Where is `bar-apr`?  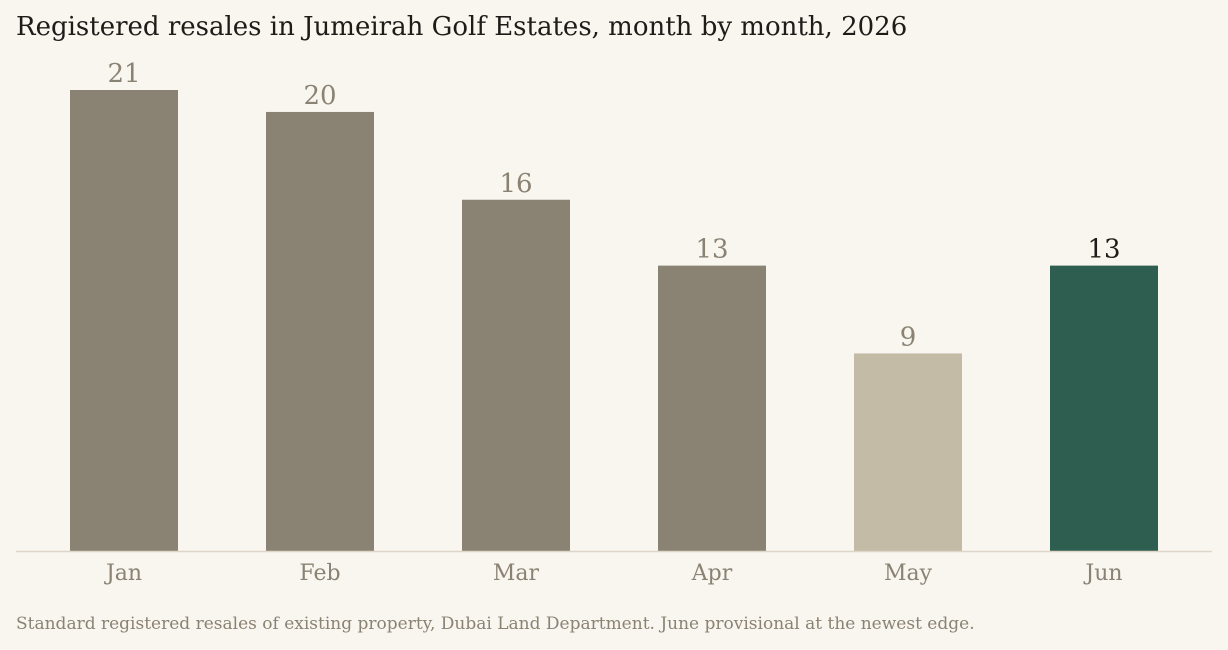
bar-apr is located at coordinates (712, 408).